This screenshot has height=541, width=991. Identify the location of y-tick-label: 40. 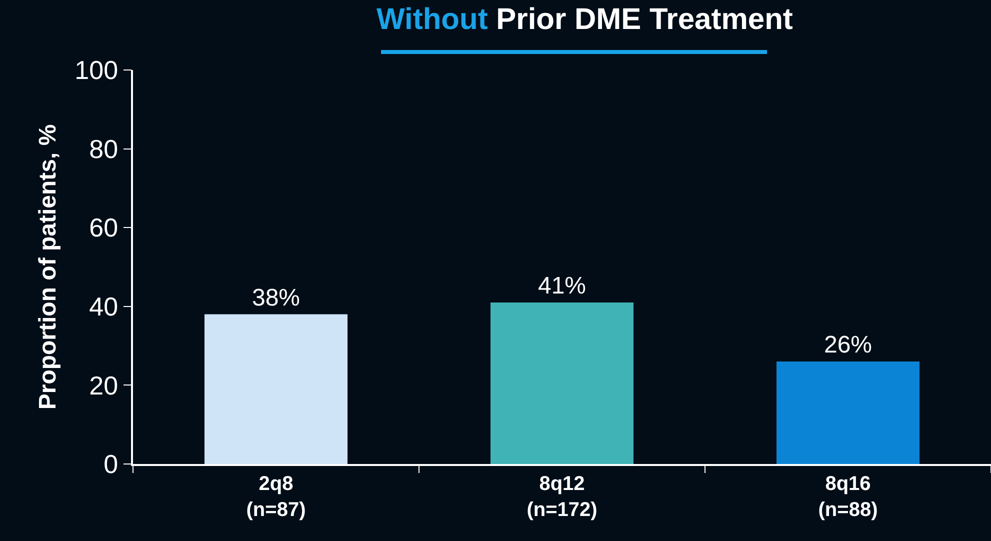
(103, 307).